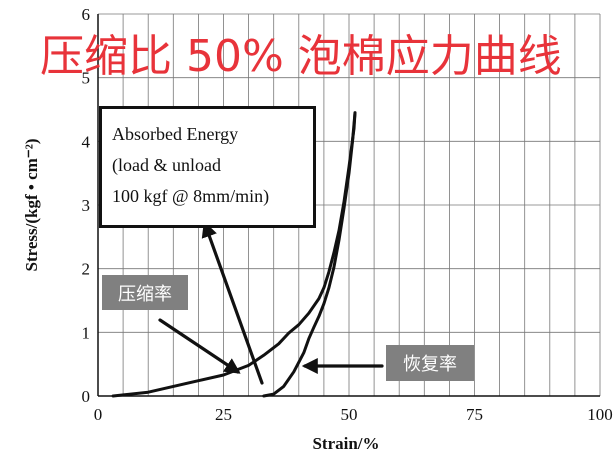  I want to click on x-tick-labels: 0 25 50 75 100, so click(353, 414).